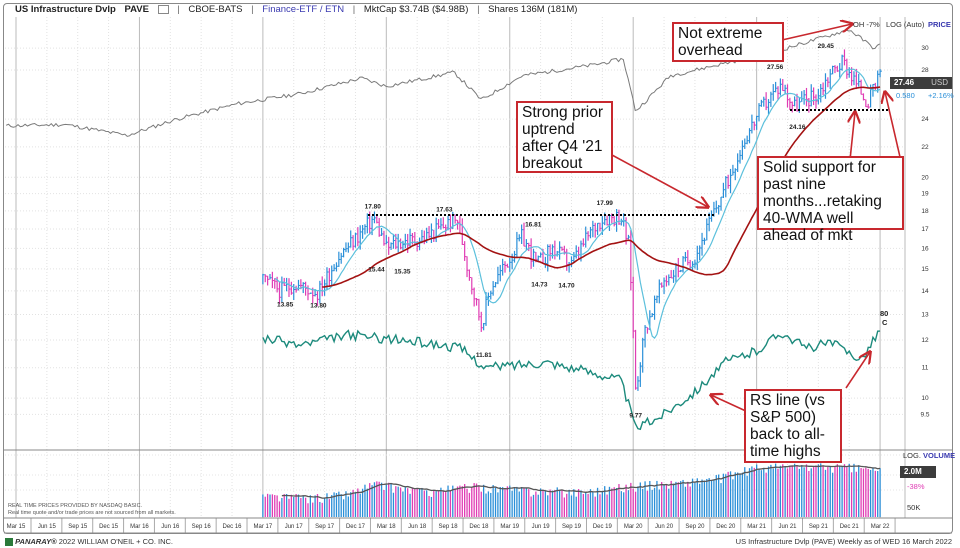  What do you see at coordinates (633, 527) in the screenshot?
I see `x-tick-label: Mar 20` at bounding box center [633, 527].